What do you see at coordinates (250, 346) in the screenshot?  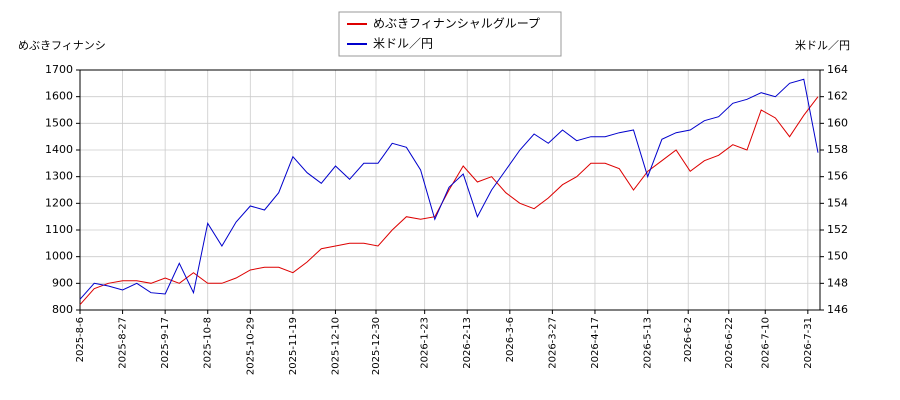 I see `x-tick-label: 2025-10-29` at bounding box center [250, 346].